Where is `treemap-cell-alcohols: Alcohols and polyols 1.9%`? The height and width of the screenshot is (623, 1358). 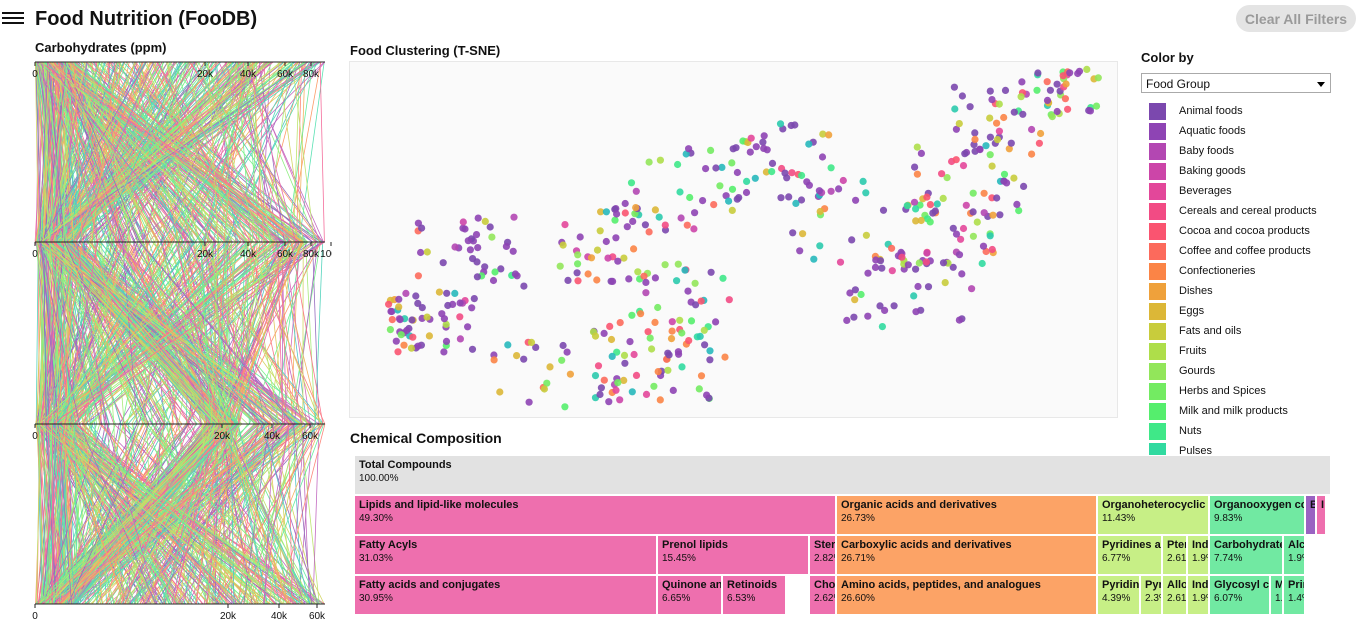
treemap-cell-alcohols: Alcohols and polyols 1.9% is located at coordinates (1294, 555).